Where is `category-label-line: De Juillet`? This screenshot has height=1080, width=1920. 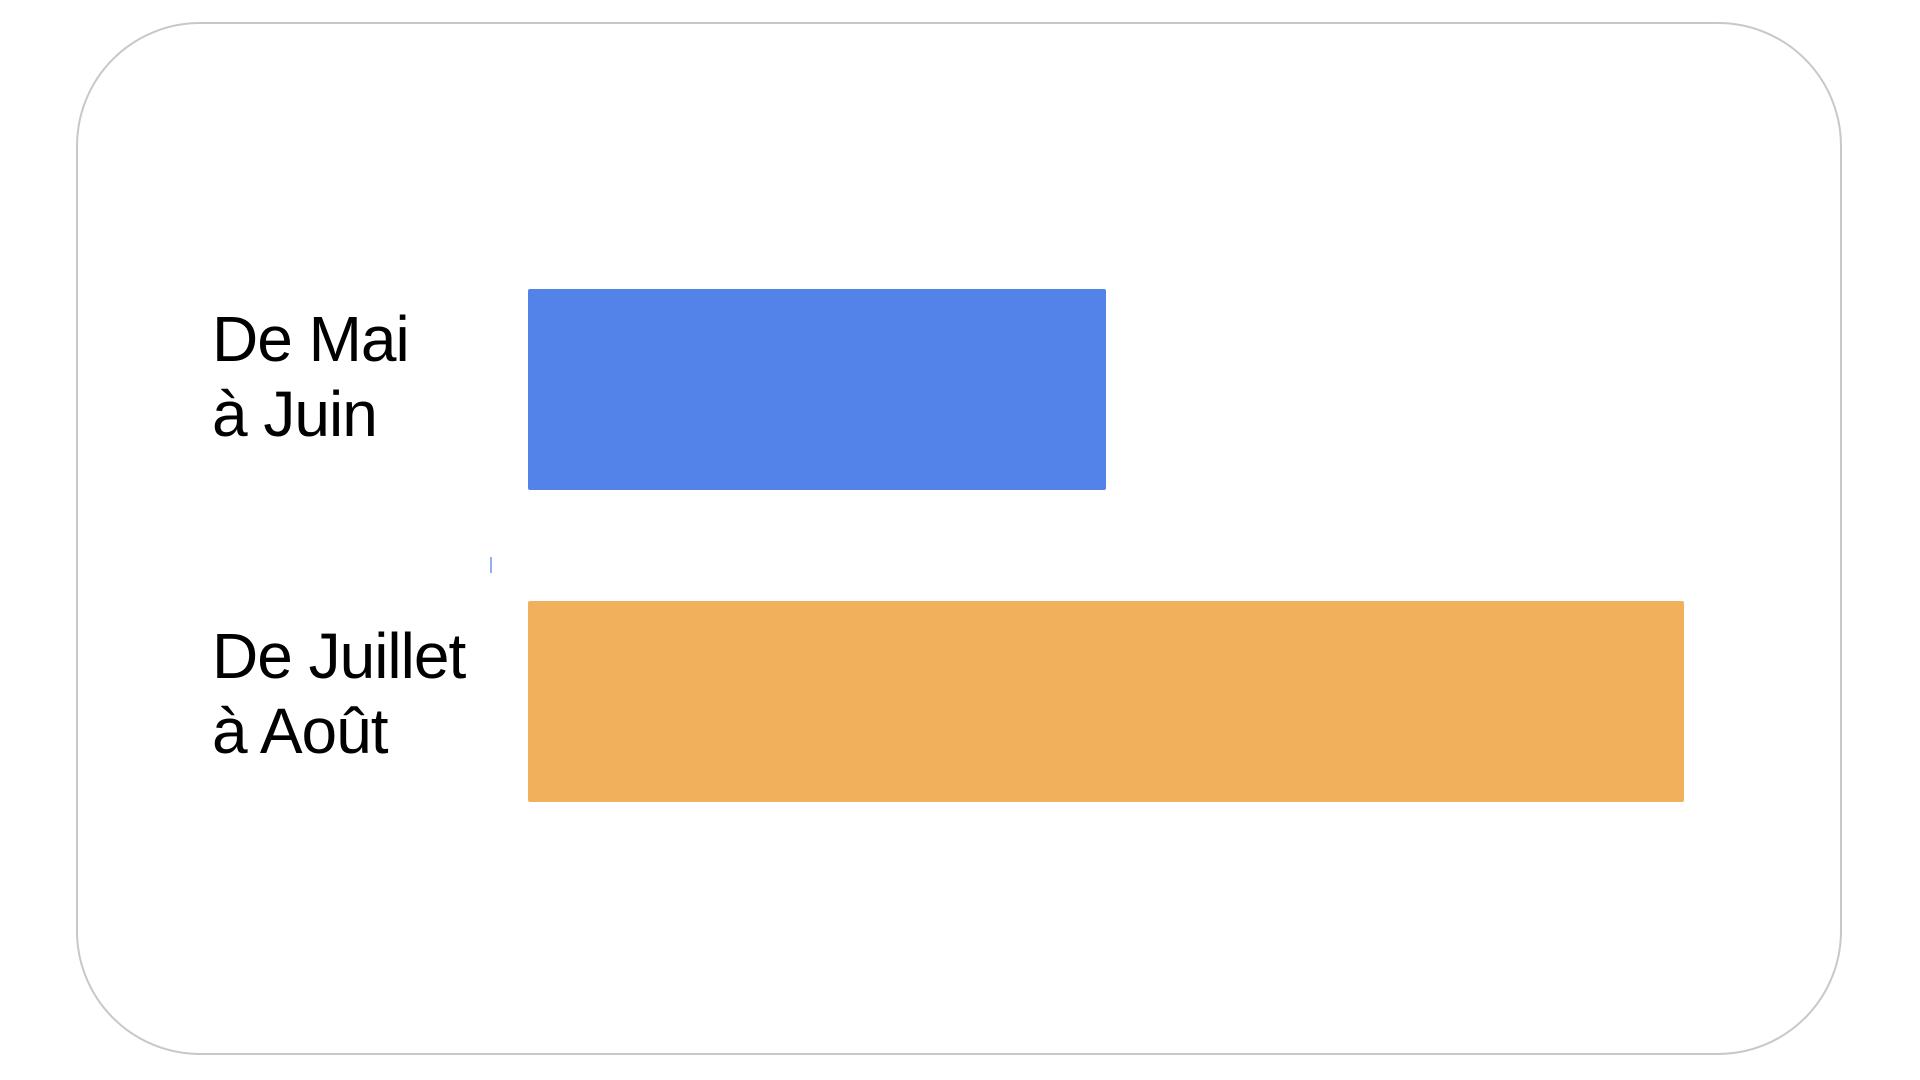 category-label-line: De Juillet is located at coordinates (339, 656).